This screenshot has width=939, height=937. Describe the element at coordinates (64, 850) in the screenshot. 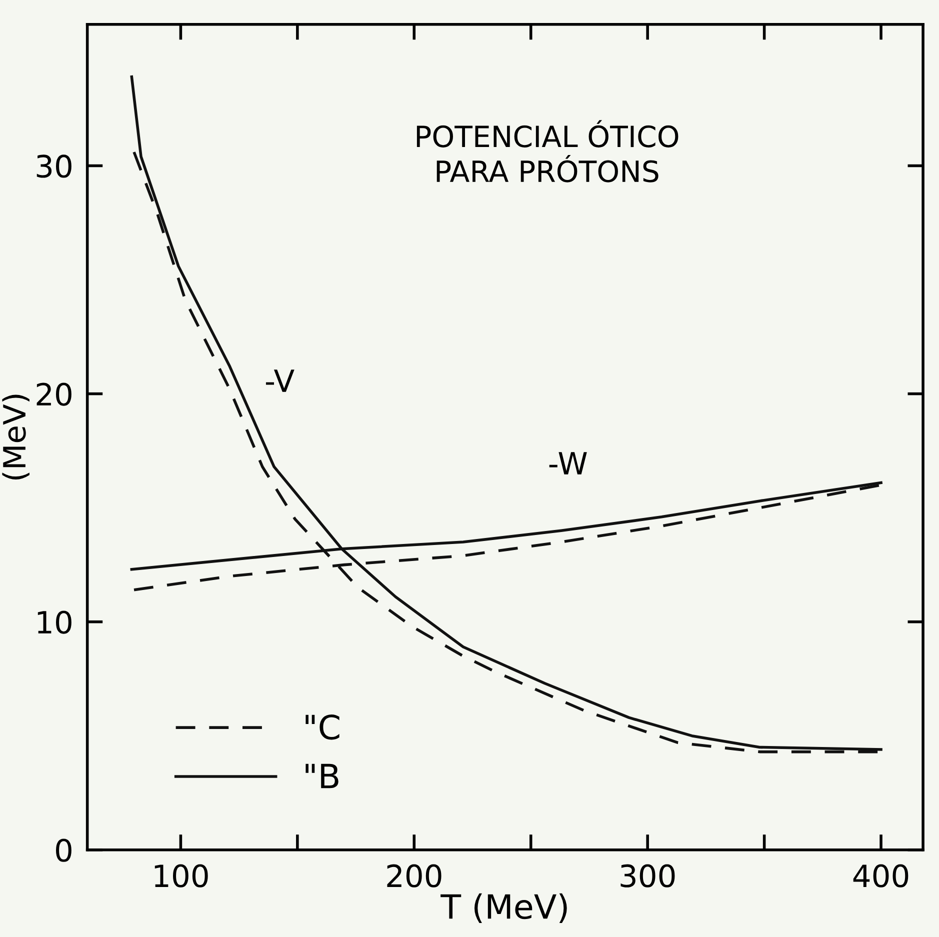

I see `y-tick-label: 0` at that location.